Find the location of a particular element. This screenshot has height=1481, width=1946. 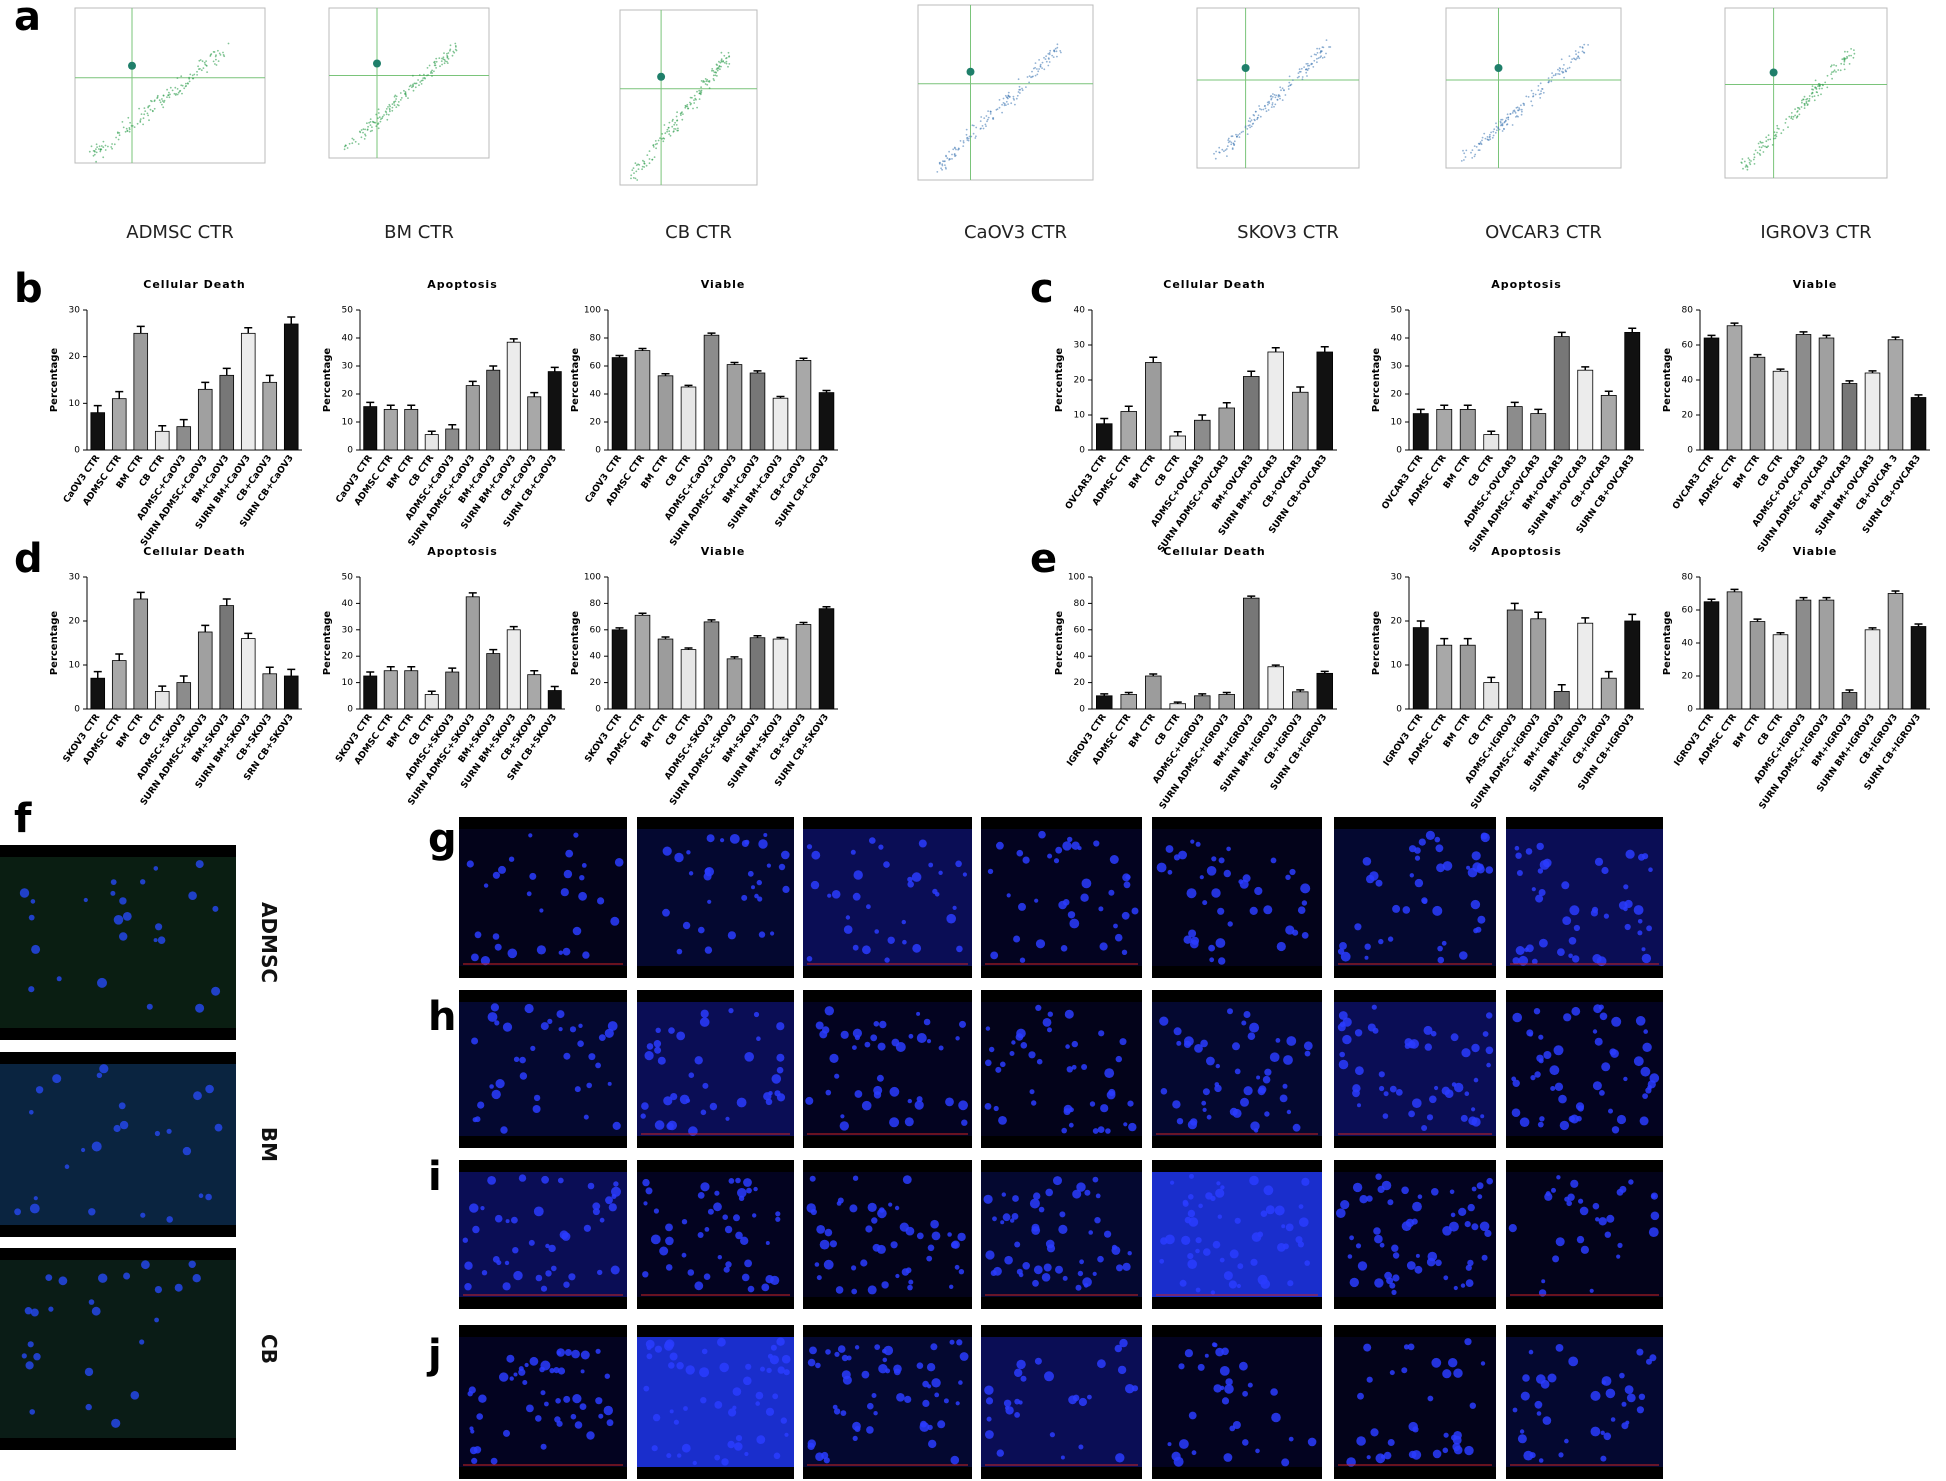

flow-label: BM CTR is located at coordinates (419, 232).